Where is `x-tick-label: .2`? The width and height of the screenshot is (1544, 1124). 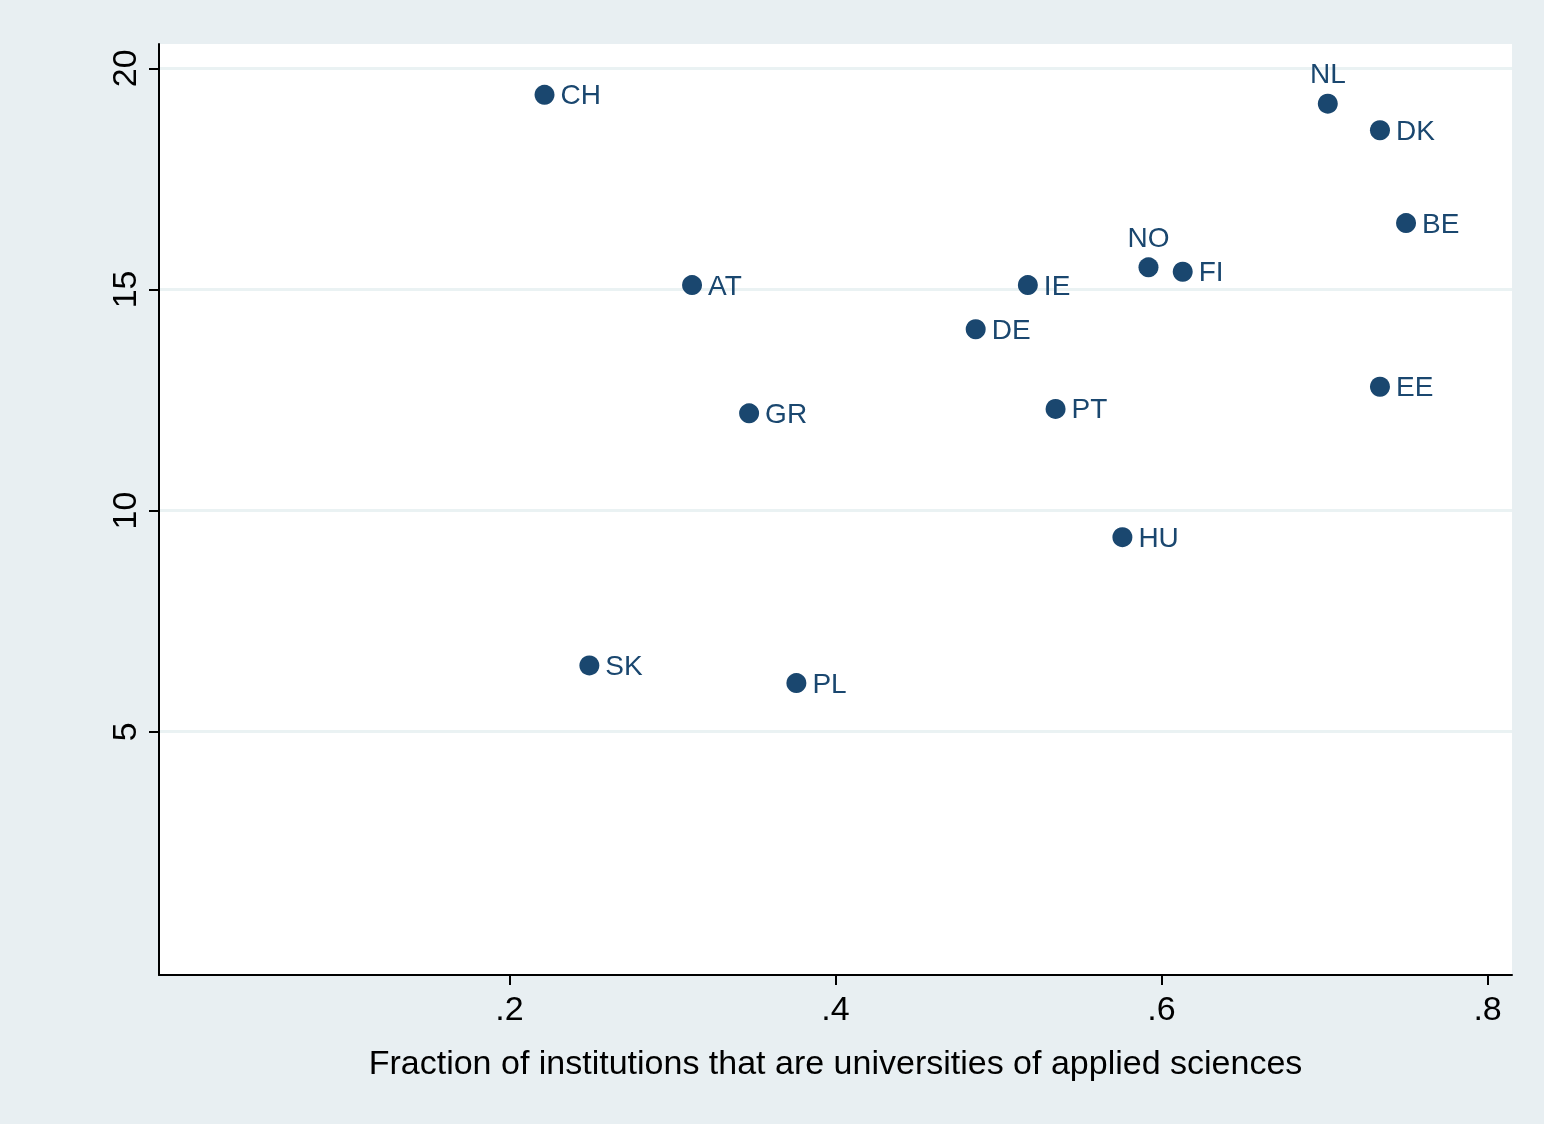
x-tick-label: .2 is located at coordinates (509, 1008).